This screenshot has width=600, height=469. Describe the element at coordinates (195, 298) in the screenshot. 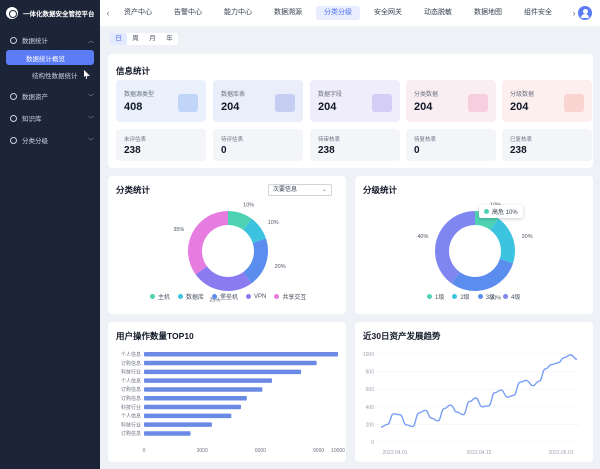

I see `legend-label: 数据库` at that location.